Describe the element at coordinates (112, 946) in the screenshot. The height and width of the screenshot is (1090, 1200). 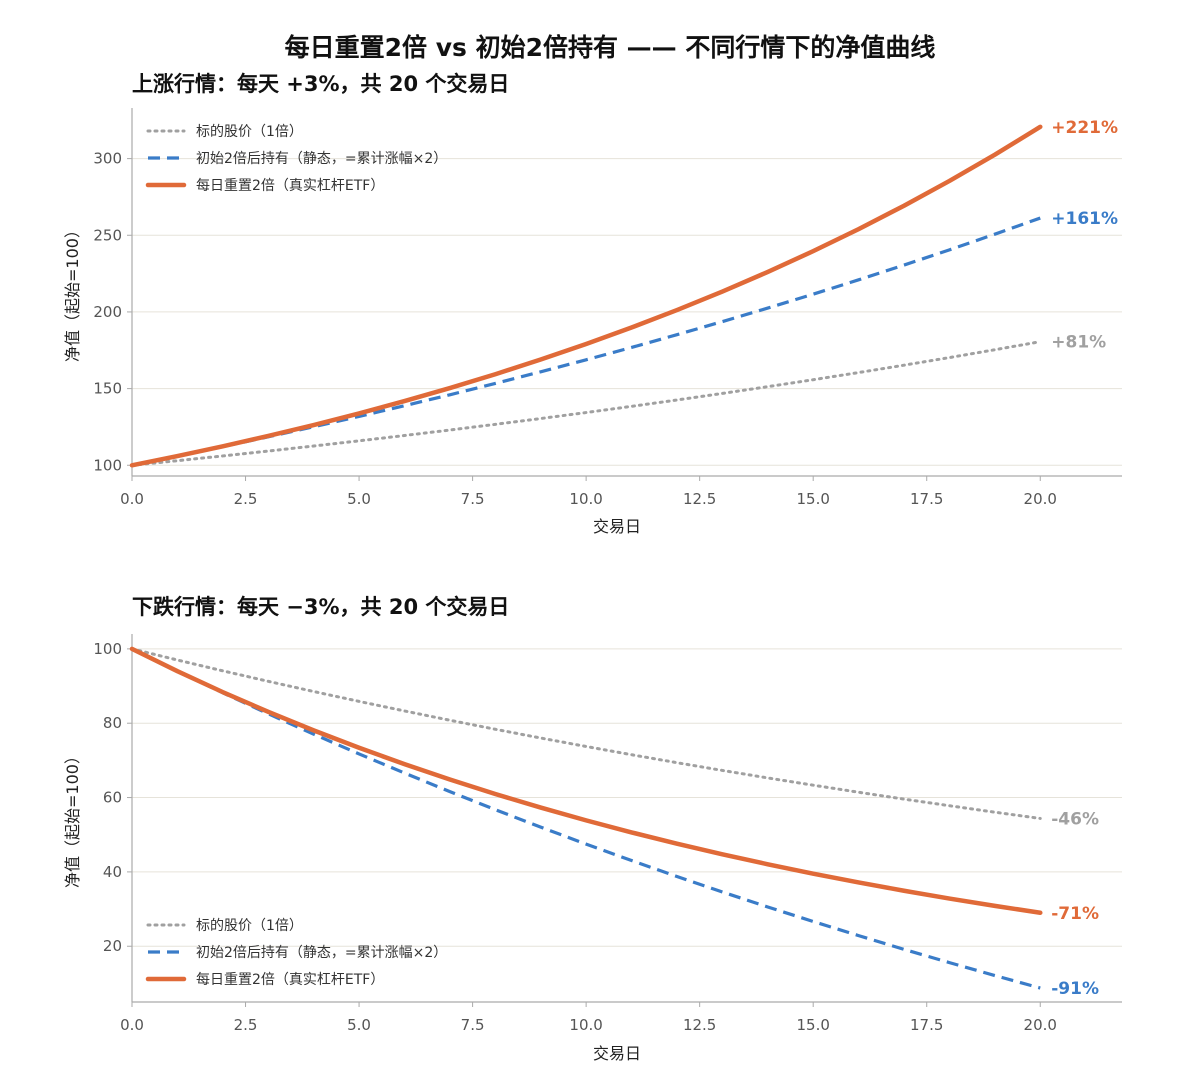
I see `y-tick-label: 20` at that location.